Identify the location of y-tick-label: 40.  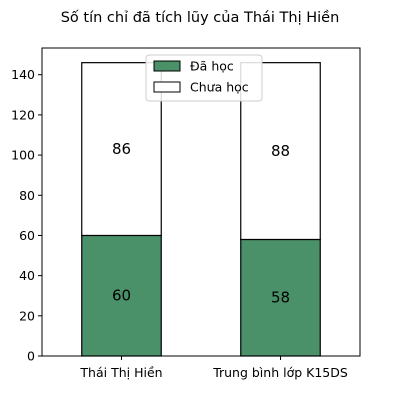
(27, 275).